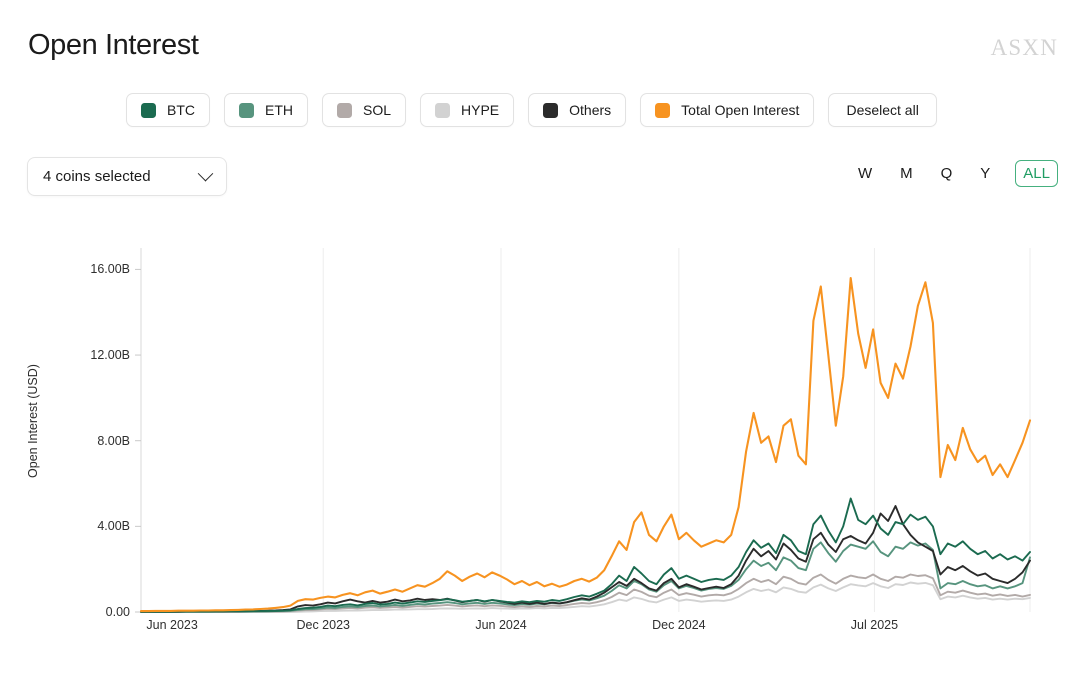  I want to click on y-tick-label: 16.00B, so click(110, 269).